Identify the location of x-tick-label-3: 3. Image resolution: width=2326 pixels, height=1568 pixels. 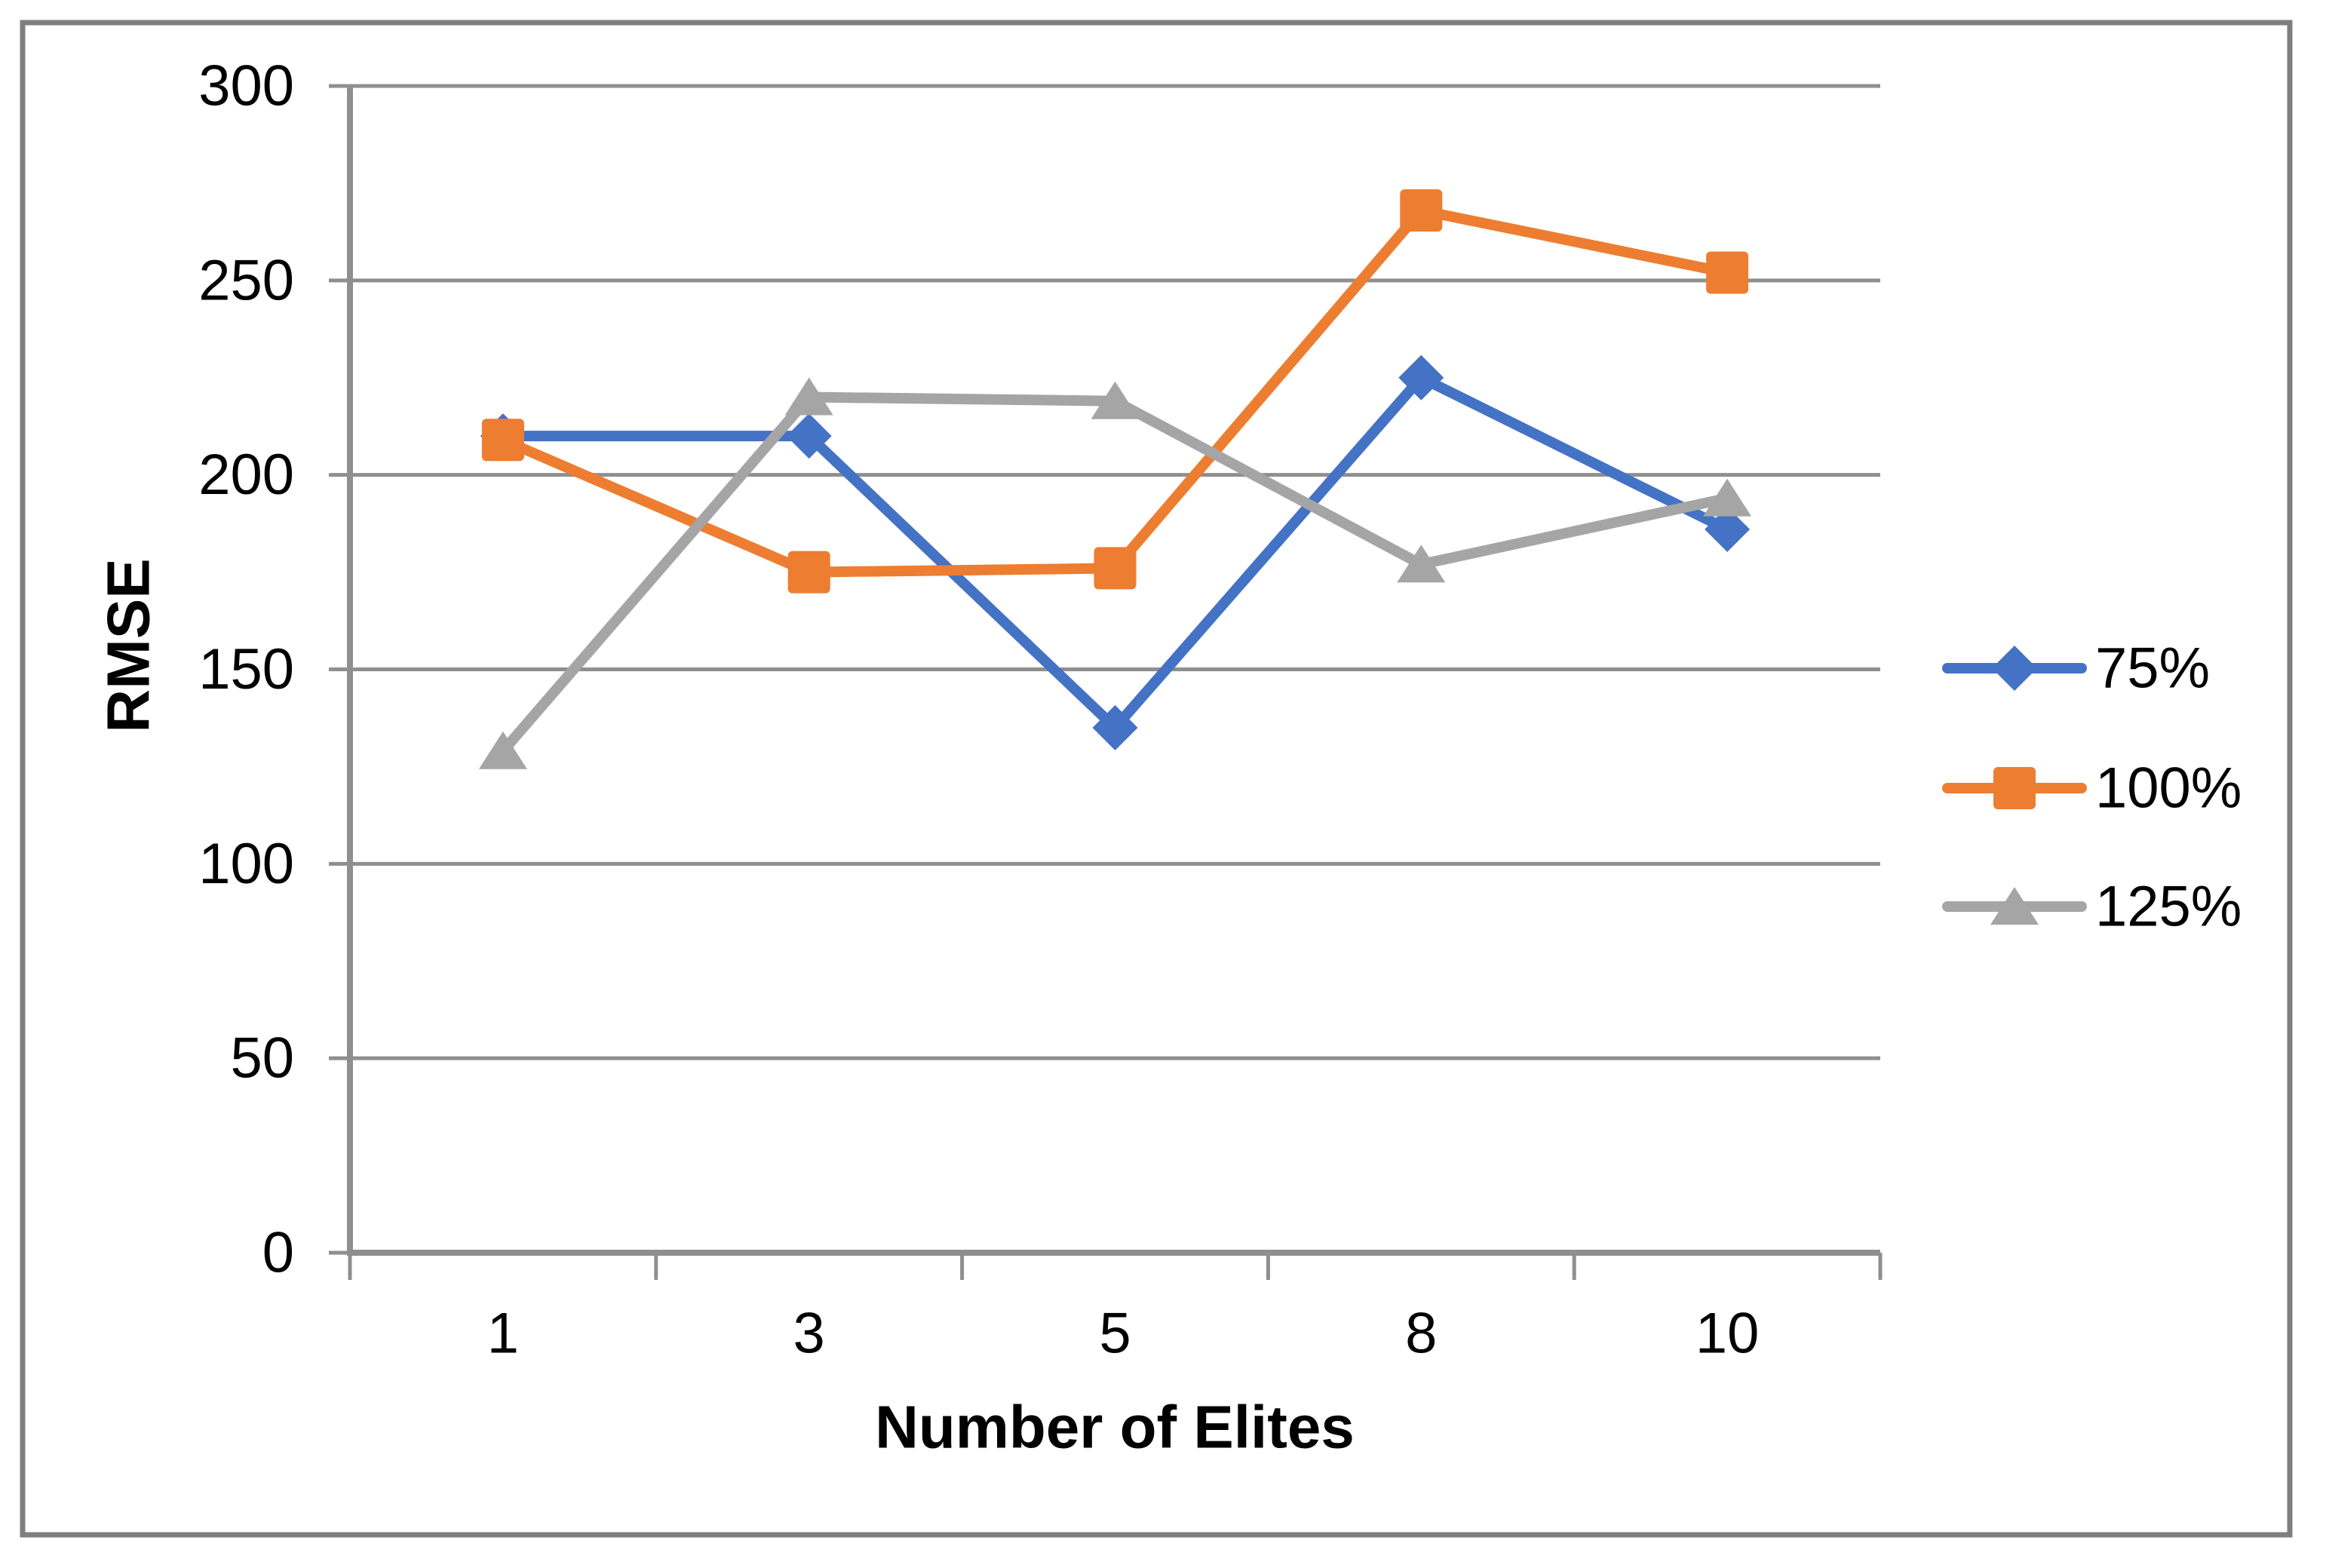
(809, 1334).